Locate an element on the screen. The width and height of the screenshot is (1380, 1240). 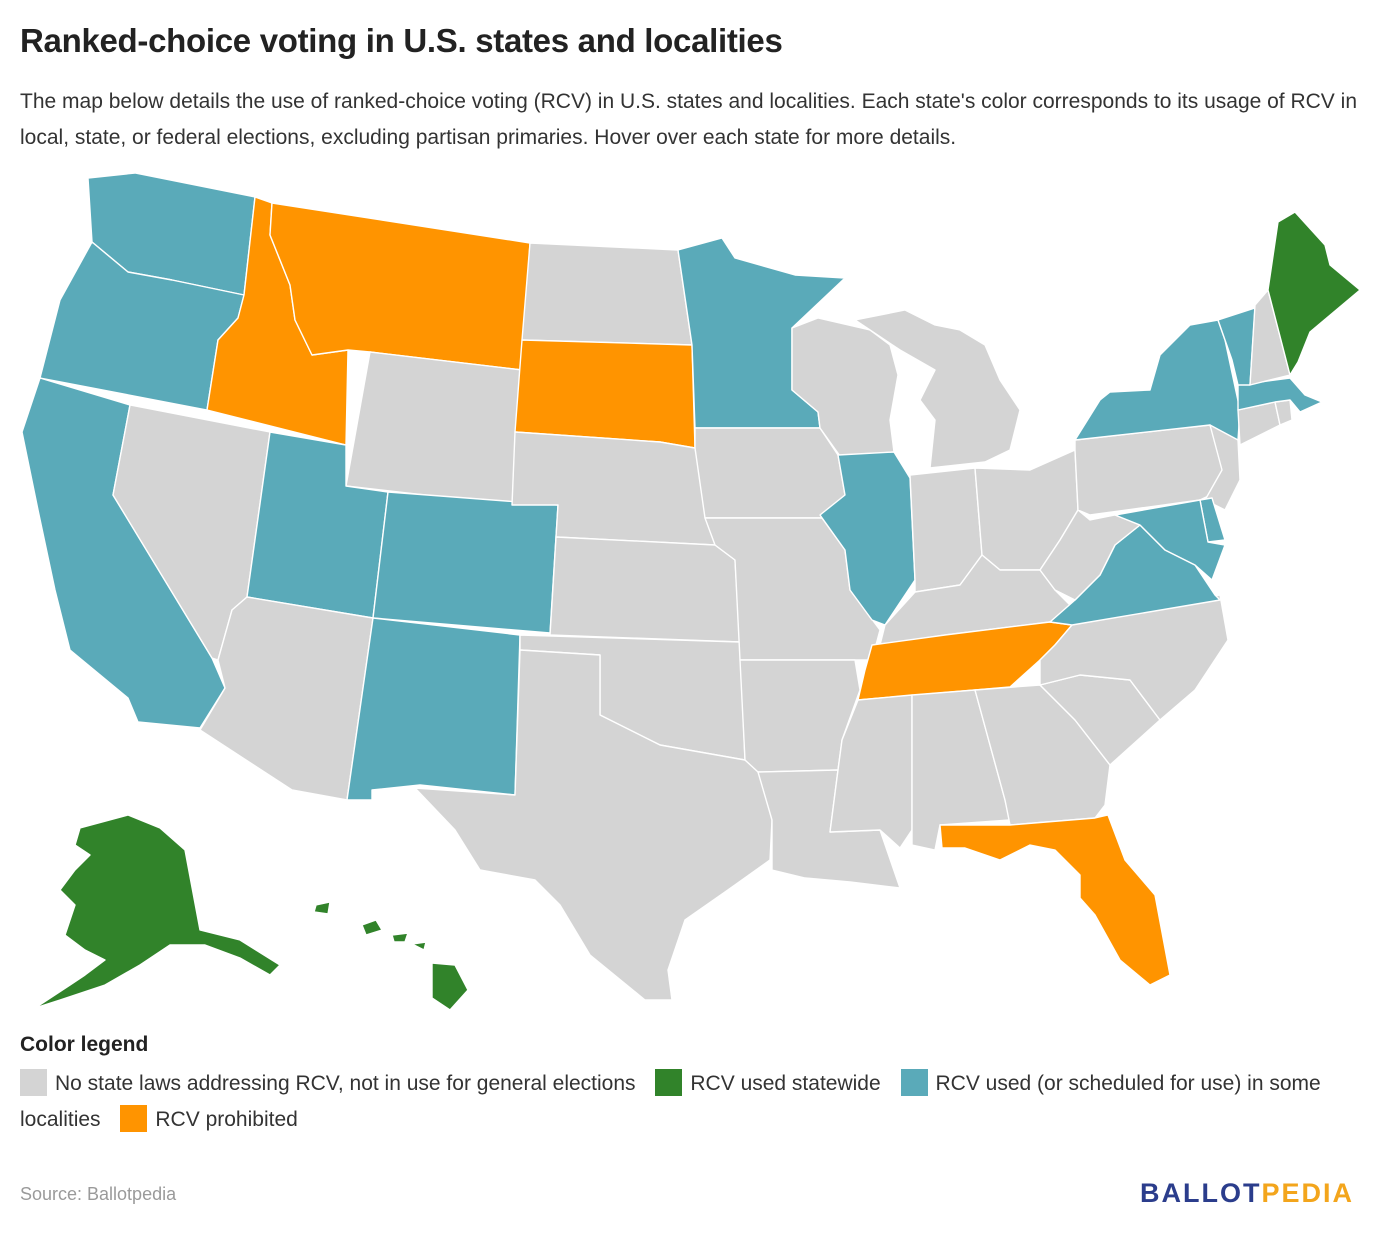
legend-item-statewide: RCV used statewide is located at coordinates (768, 1082).